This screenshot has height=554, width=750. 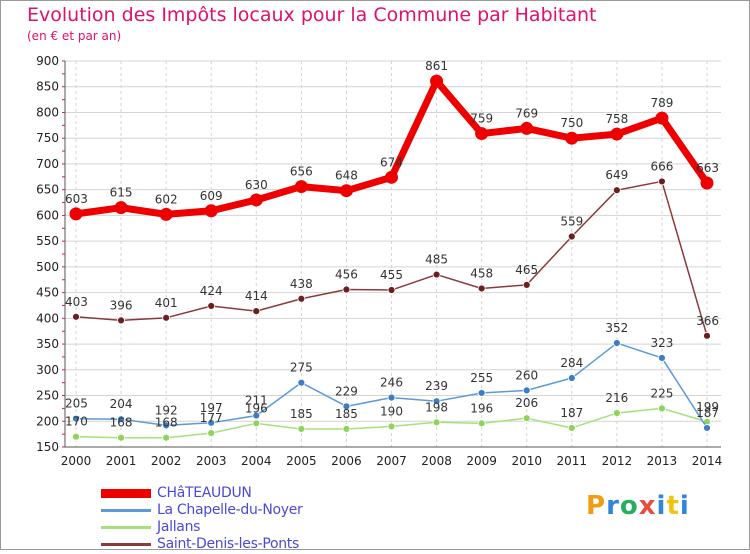 What do you see at coordinates (391, 411) in the screenshot?
I see `data-label: 190` at bounding box center [391, 411].